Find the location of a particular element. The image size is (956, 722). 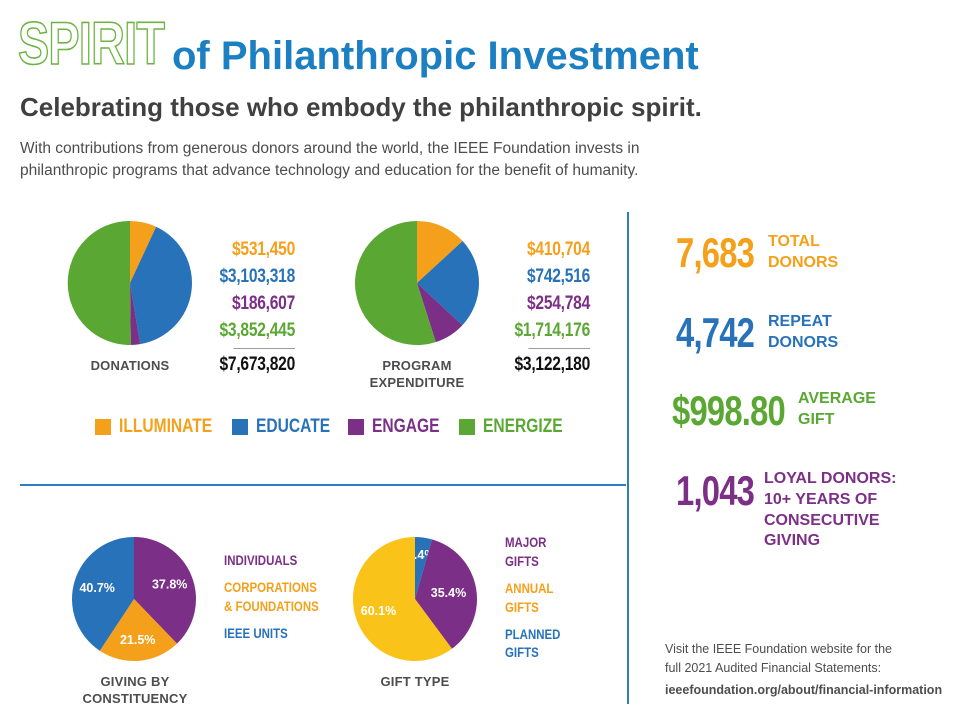

stat-loyal-donors-label-line2: 10+ YEARS OF is located at coordinates (821, 499).